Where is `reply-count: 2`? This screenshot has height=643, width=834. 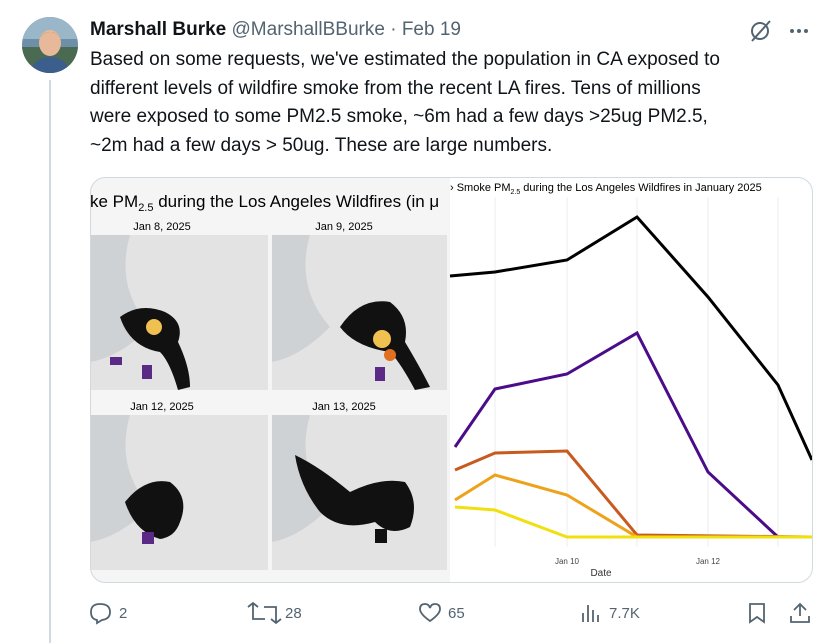 reply-count: 2 is located at coordinates (123, 613).